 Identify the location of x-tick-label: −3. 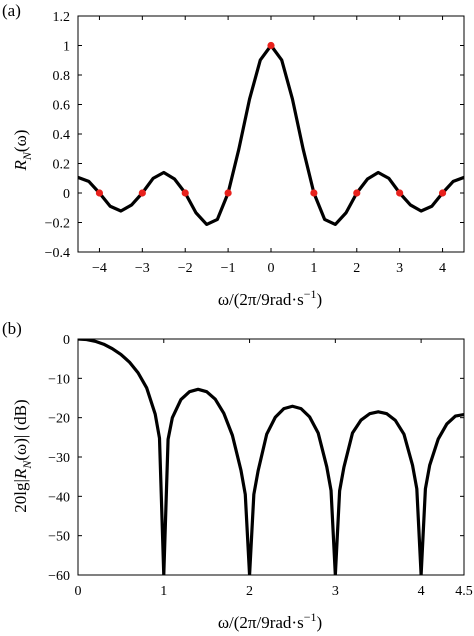
(142, 268).